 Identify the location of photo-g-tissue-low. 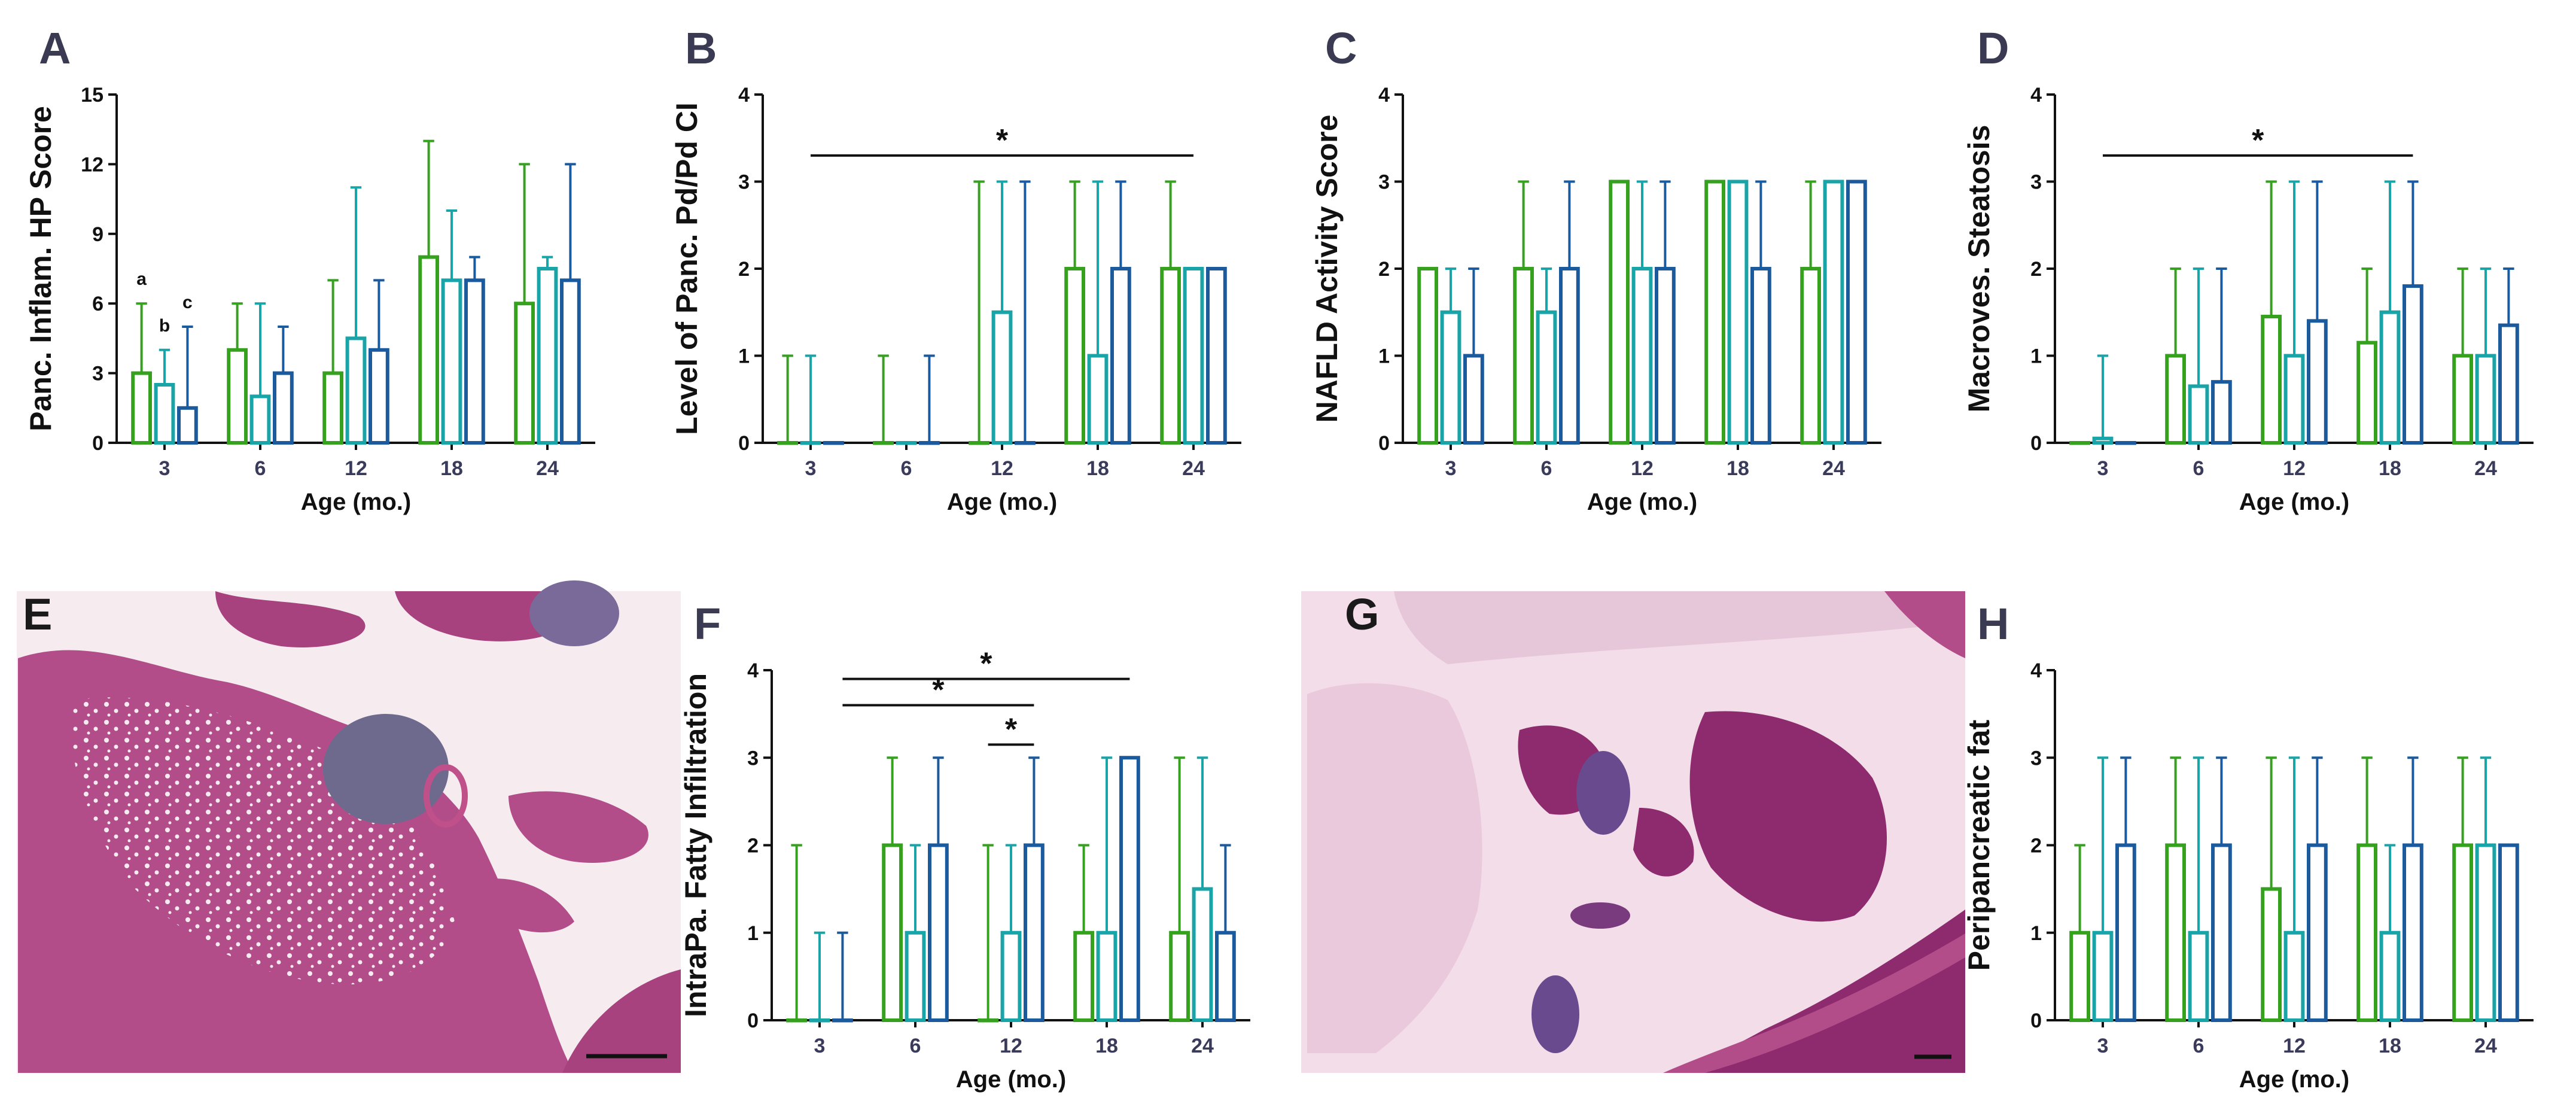
(1663, 842).